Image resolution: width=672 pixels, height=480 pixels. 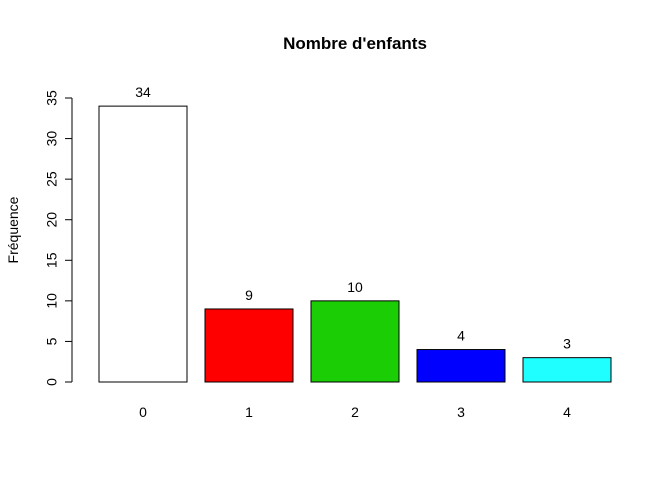 What do you see at coordinates (567, 344) in the screenshot?
I see `bar-value-label: 3` at bounding box center [567, 344].